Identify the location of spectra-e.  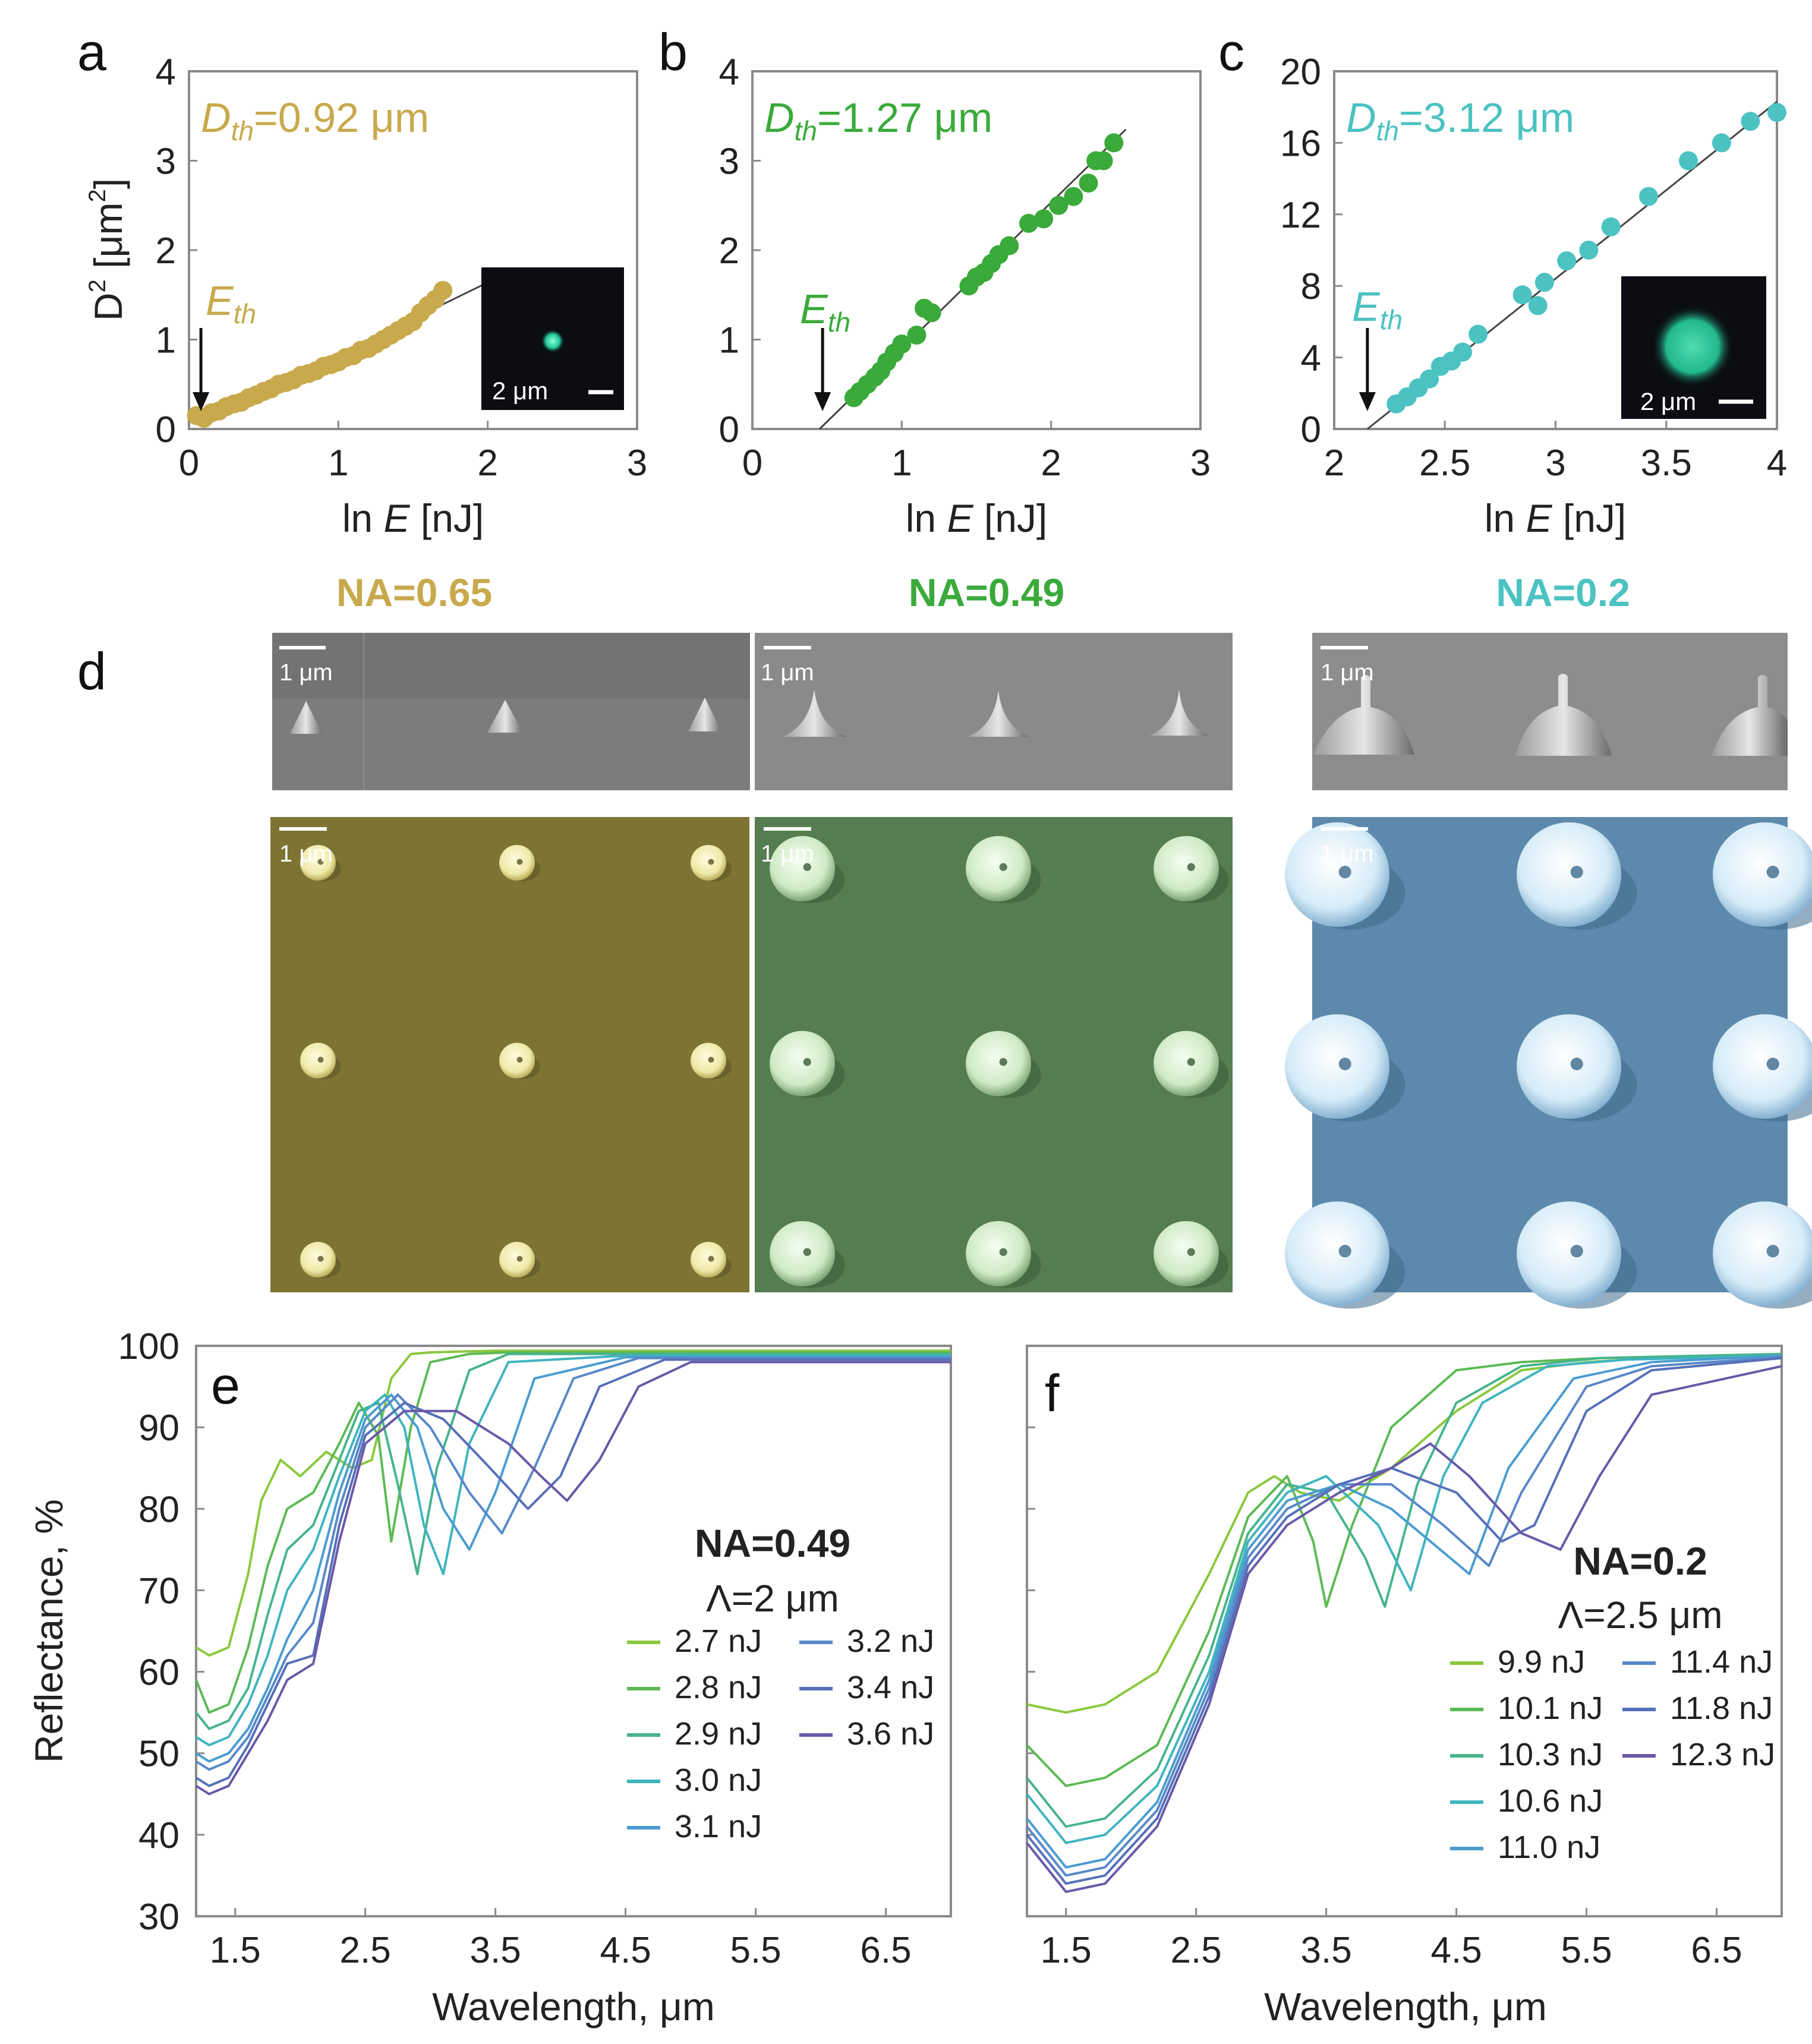
(573, 1572).